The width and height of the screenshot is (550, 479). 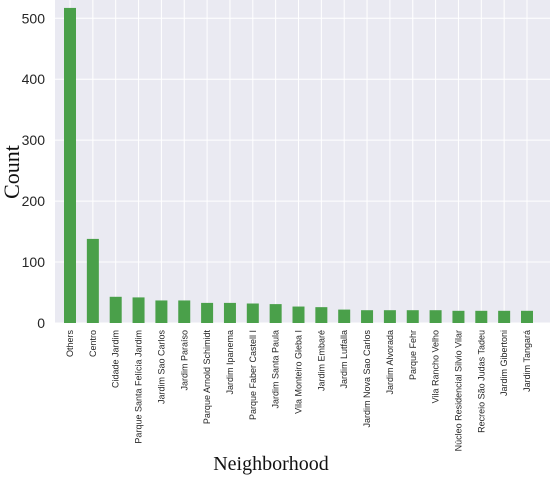 What do you see at coordinates (413, 355) in the screenshot?
I see `x-tick-label: Parque Fehr` at bounding box center [413, 355].